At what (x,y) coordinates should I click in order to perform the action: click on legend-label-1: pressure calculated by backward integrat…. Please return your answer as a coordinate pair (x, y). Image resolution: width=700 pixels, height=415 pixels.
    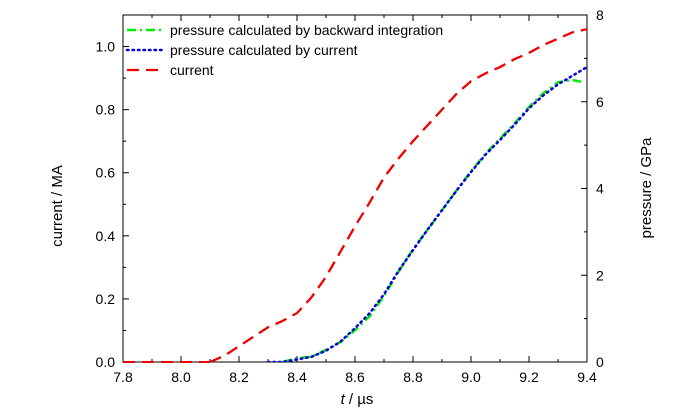
    Looking at the image, I should click on (306, 30).